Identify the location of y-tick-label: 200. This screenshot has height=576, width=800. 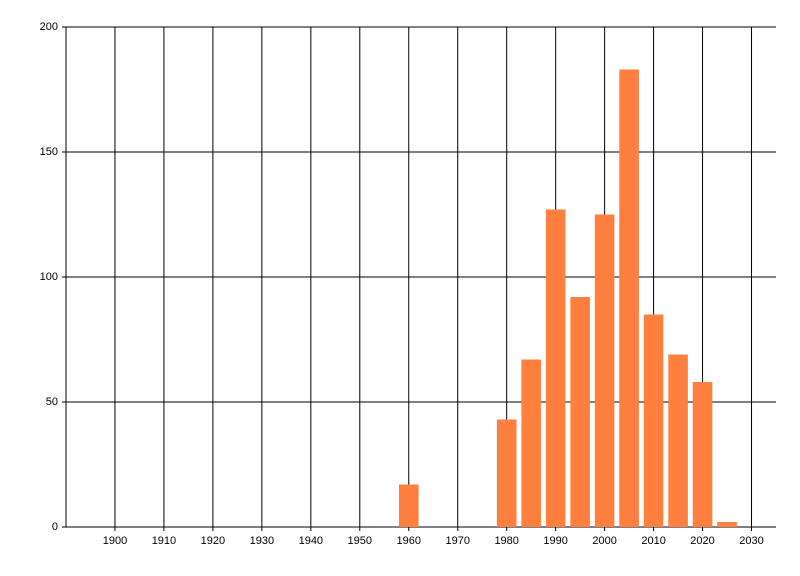
(49, 27).